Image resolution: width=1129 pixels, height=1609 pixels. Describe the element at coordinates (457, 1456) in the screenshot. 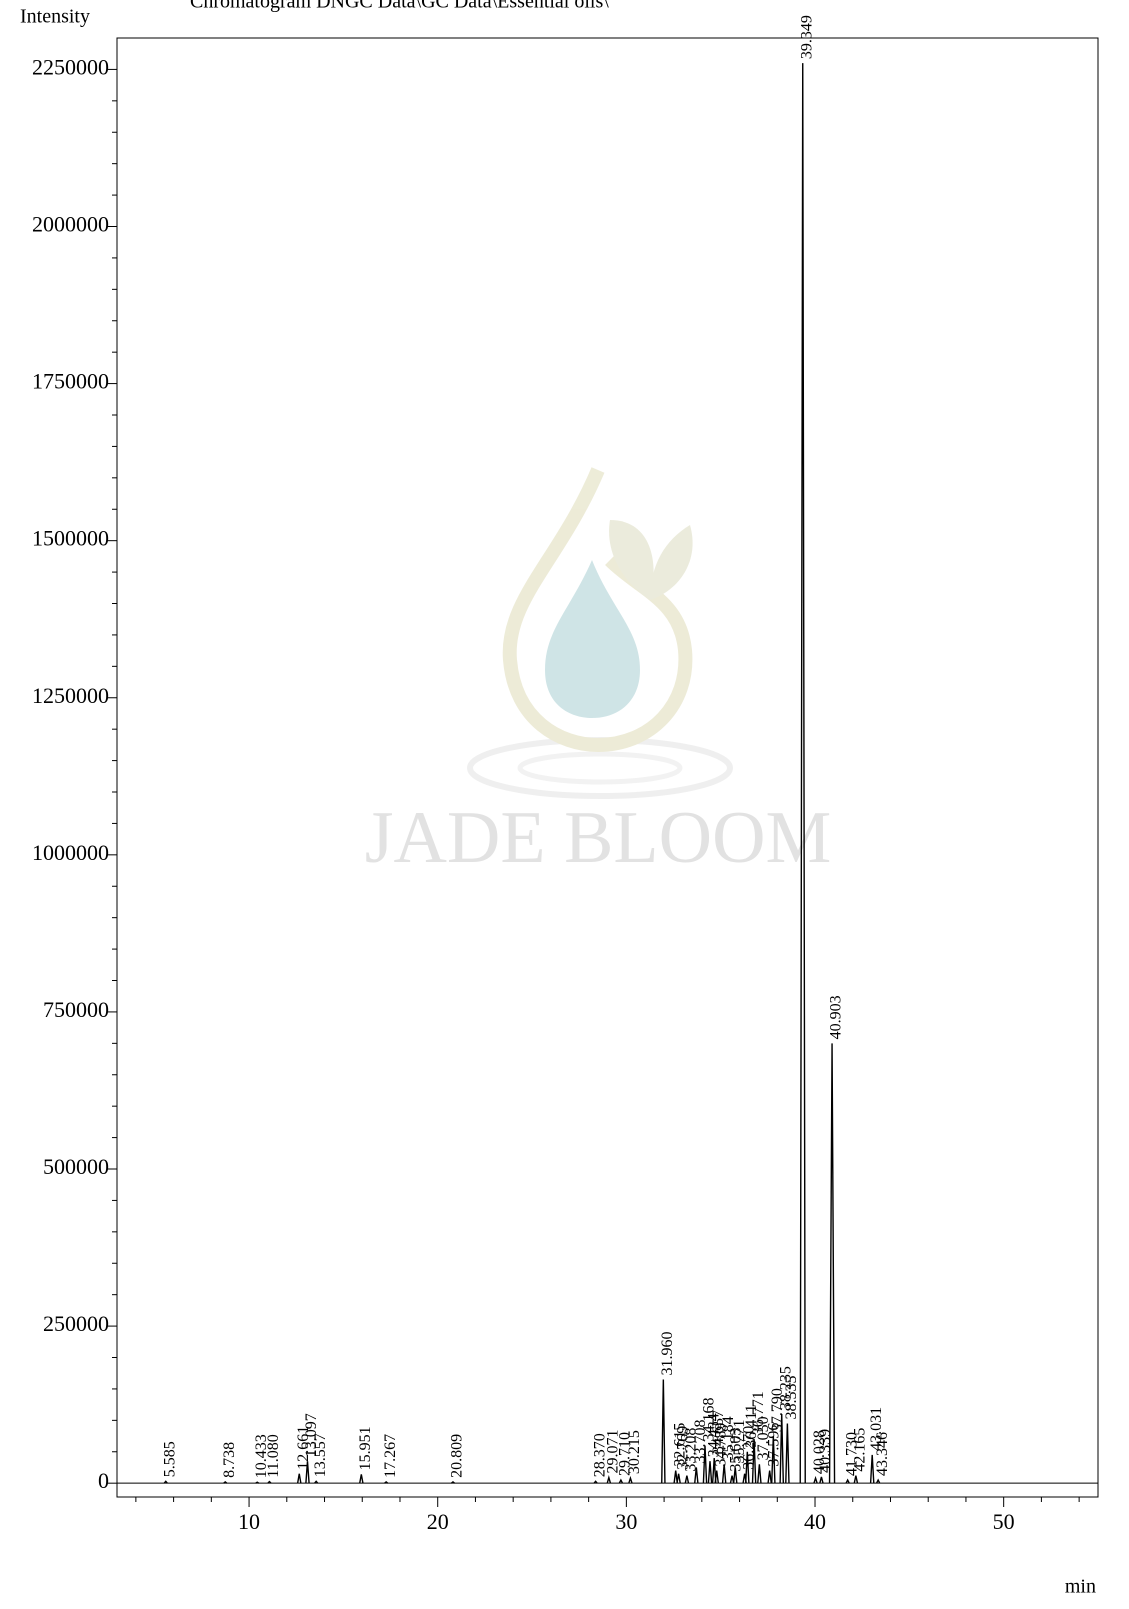

I see `peak-label: 20.809` at that location.